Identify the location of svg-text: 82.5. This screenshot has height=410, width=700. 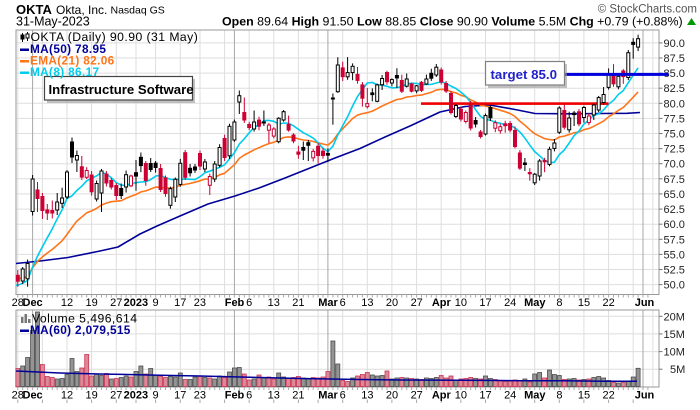
(674, 89).